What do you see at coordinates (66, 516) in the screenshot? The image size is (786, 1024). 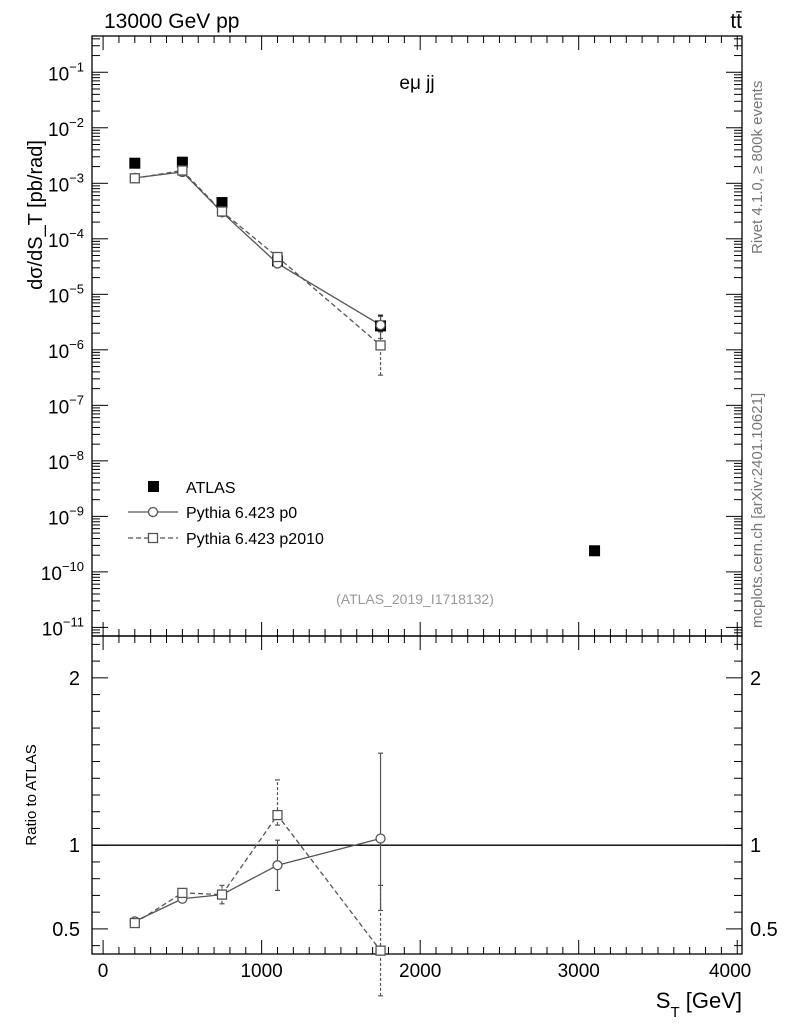 I see `main-y-tick-label: 10⁻⁹` at bounding box center [66, 516].